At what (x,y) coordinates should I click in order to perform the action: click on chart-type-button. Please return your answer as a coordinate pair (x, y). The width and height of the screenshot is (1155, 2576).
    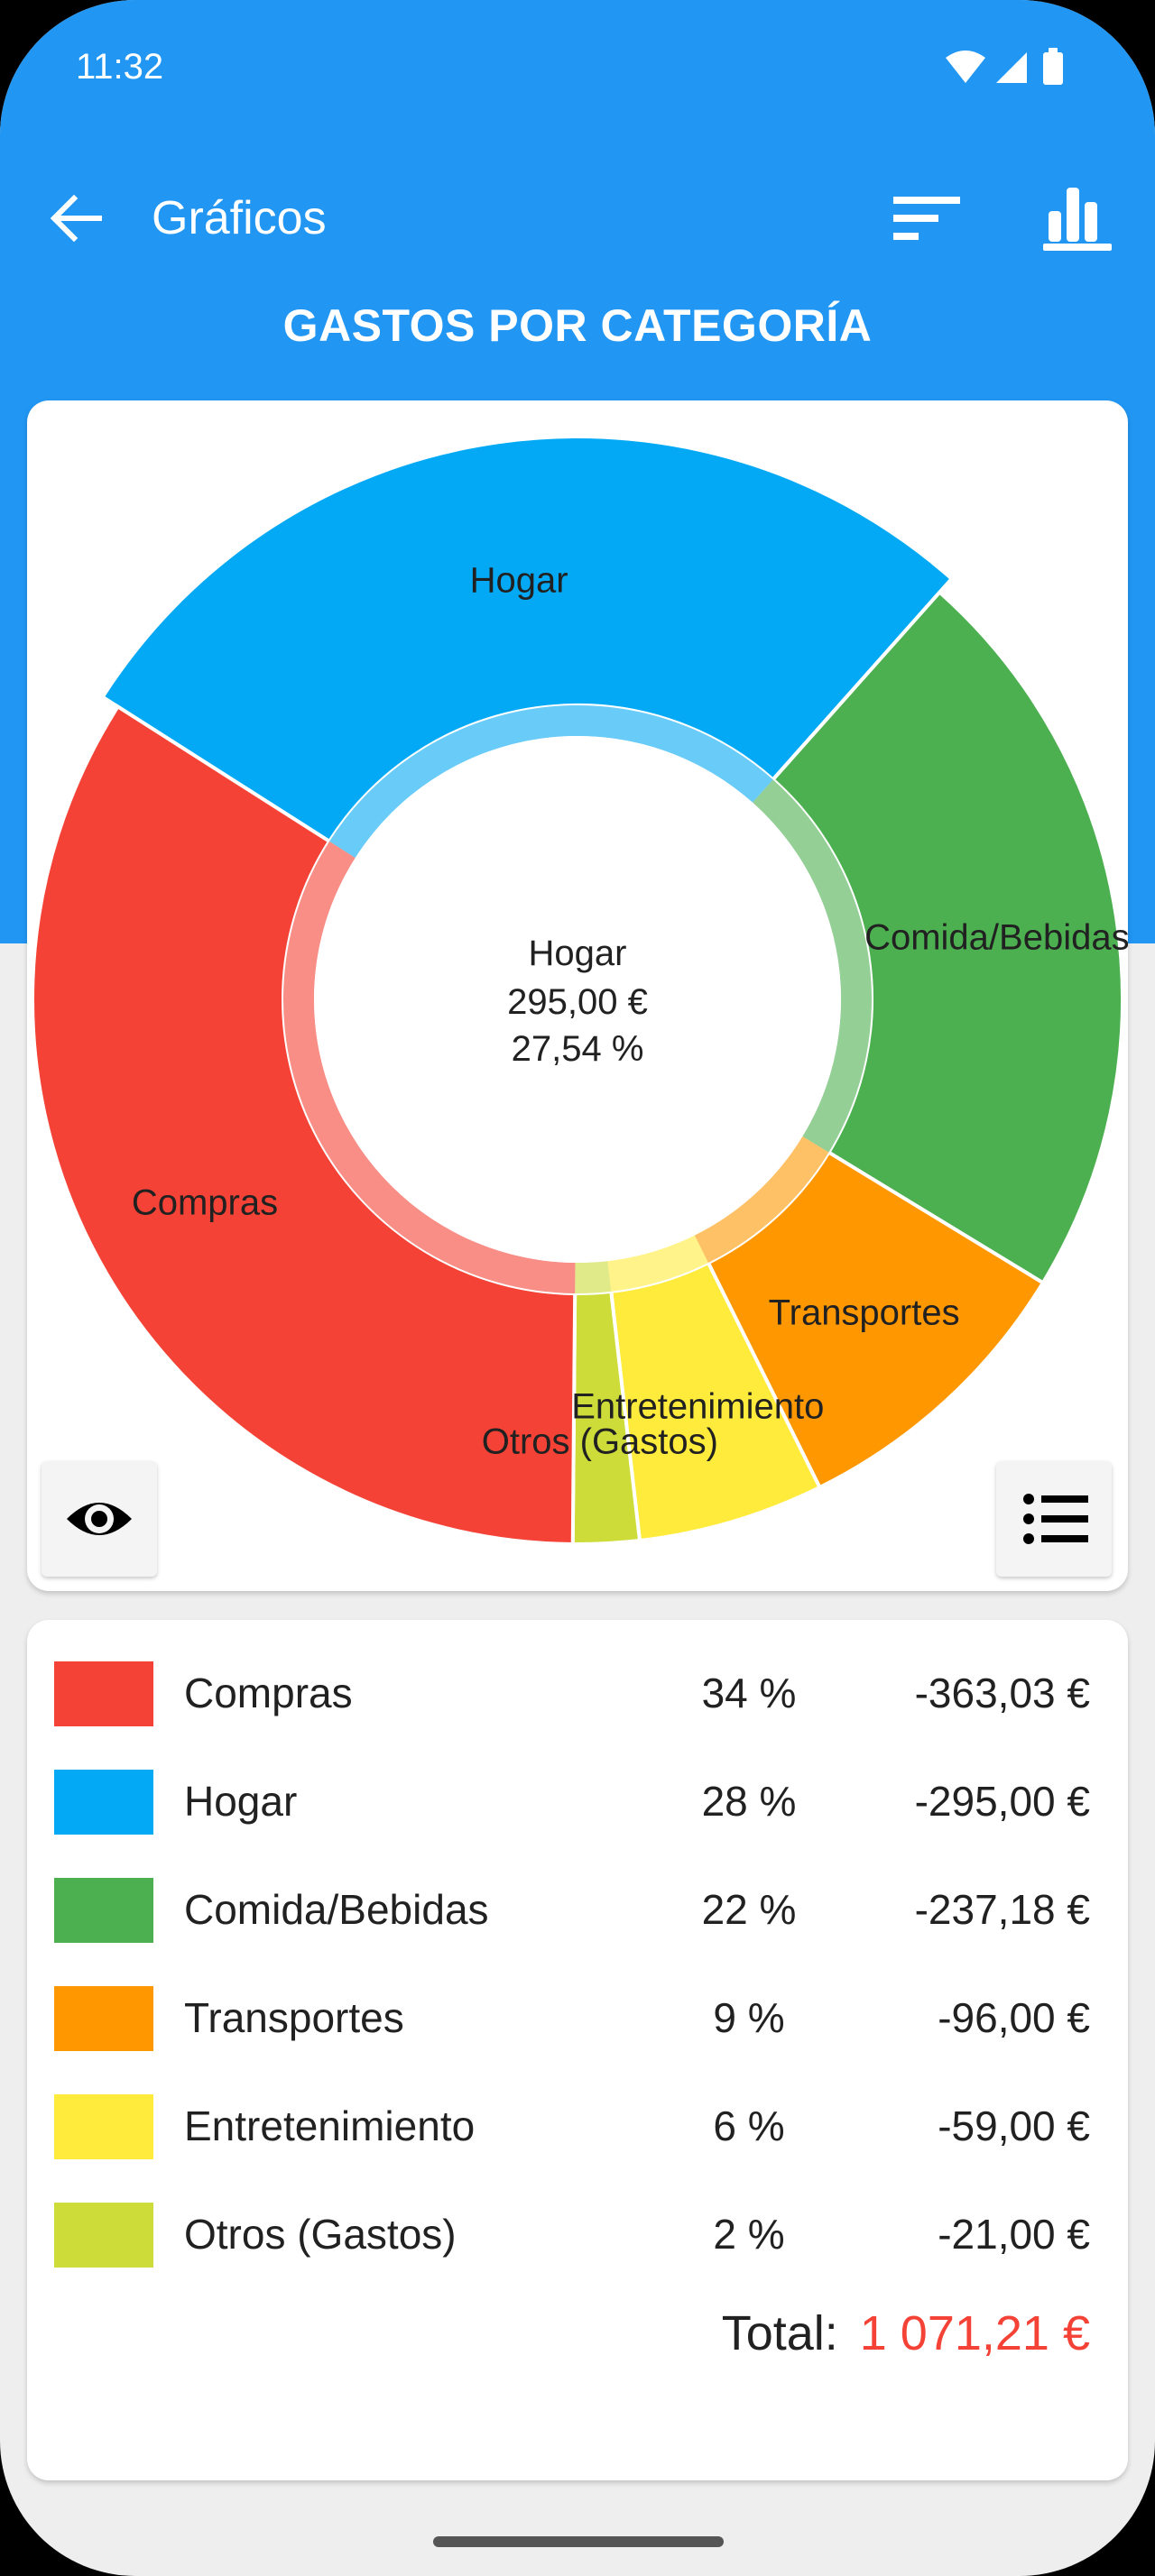
    Looking at the image, I should click on (1077, 218).